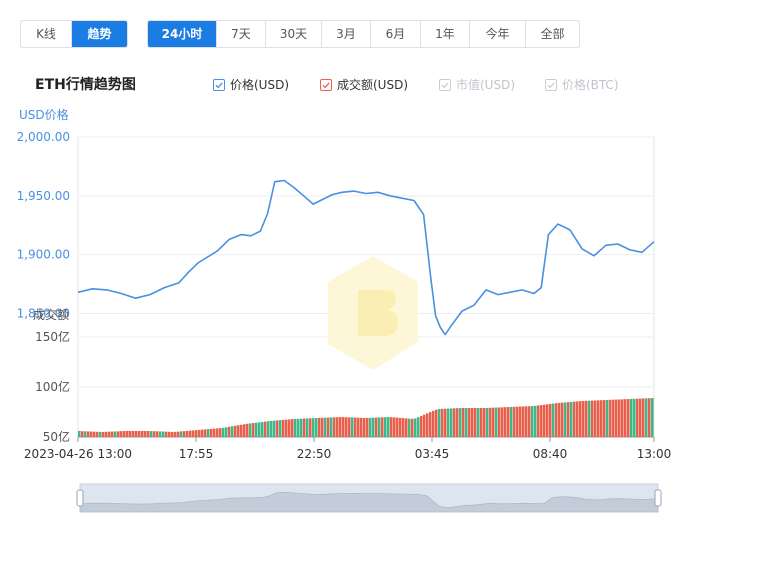  Describe the element at coordinates (43, 196) in the screenshot. I see `price-tick-label: 1,950.00` at that location.